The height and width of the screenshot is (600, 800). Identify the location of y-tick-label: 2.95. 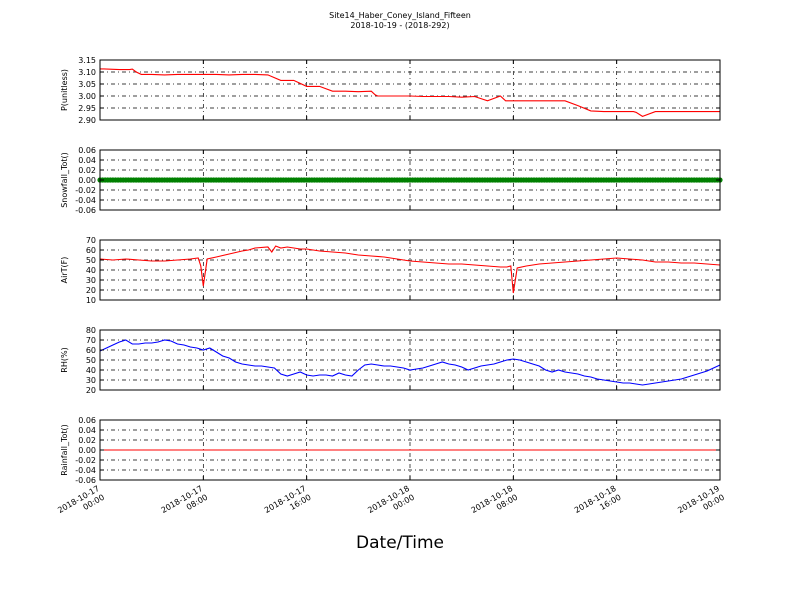
(87, 108).